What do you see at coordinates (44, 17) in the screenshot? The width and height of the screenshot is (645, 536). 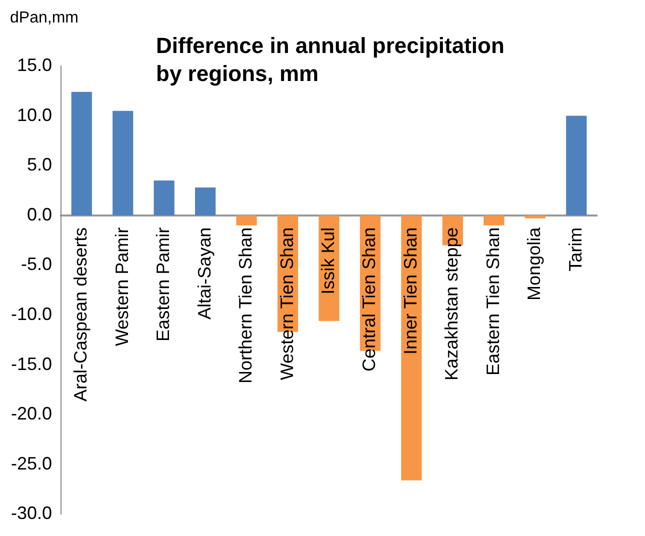 I see `y-axis-title: dPan,mm` at bounding box center [44, 17].